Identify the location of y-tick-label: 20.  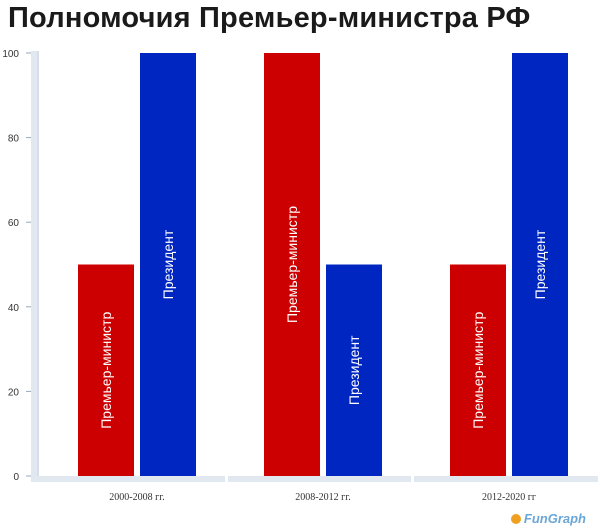
(14, 392).